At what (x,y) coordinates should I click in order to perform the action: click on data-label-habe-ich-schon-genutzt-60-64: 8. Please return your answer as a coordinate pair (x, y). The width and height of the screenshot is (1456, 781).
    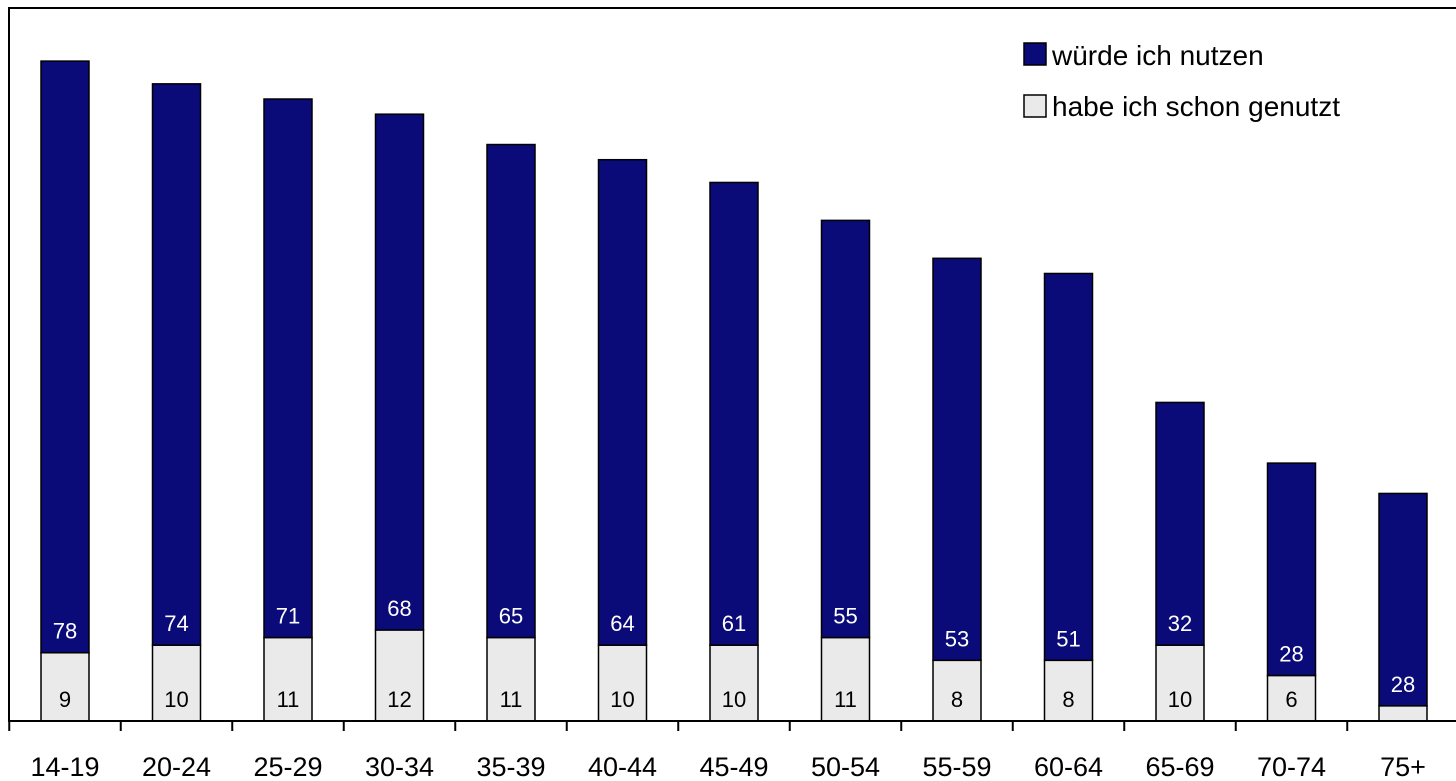
    Looking at the image, I should click on (1068, 699).